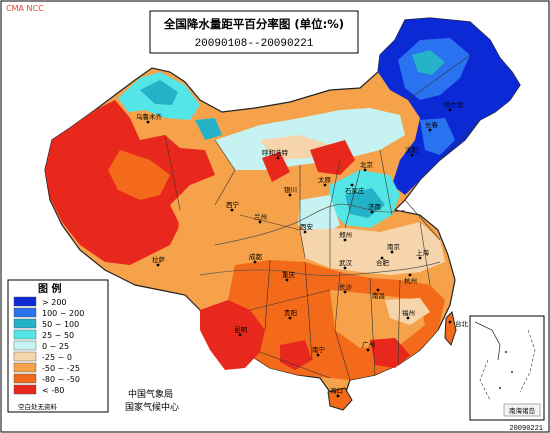  Describe the element at coordinates (423, 252) in the screenshot. I see `city-label: 上海` at that location.